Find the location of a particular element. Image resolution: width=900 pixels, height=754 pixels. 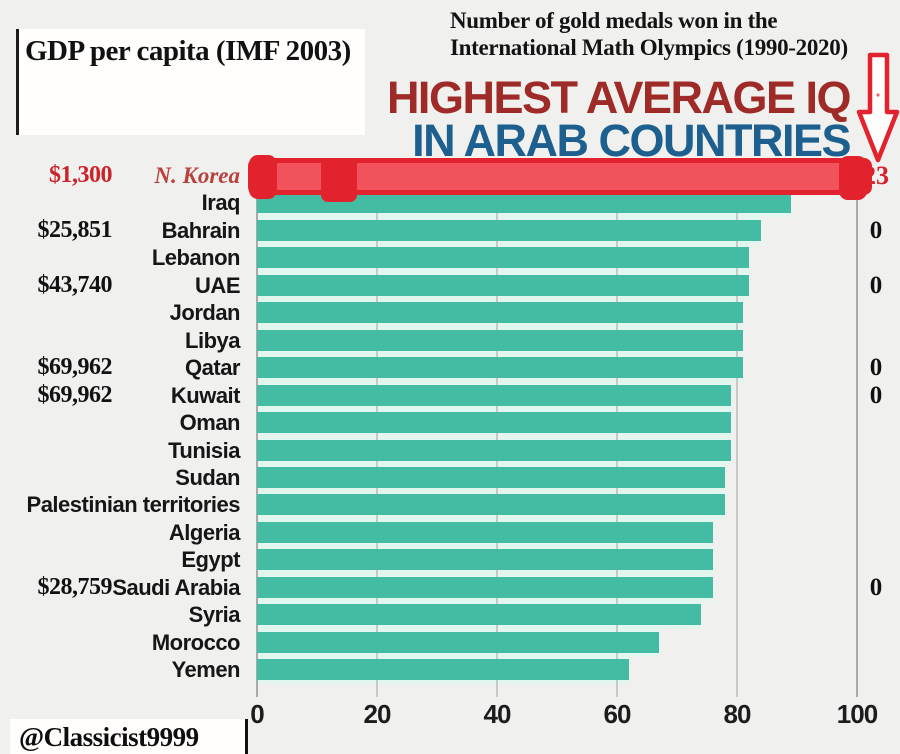

country-label: Jordan is located at coordinates (205, 313).